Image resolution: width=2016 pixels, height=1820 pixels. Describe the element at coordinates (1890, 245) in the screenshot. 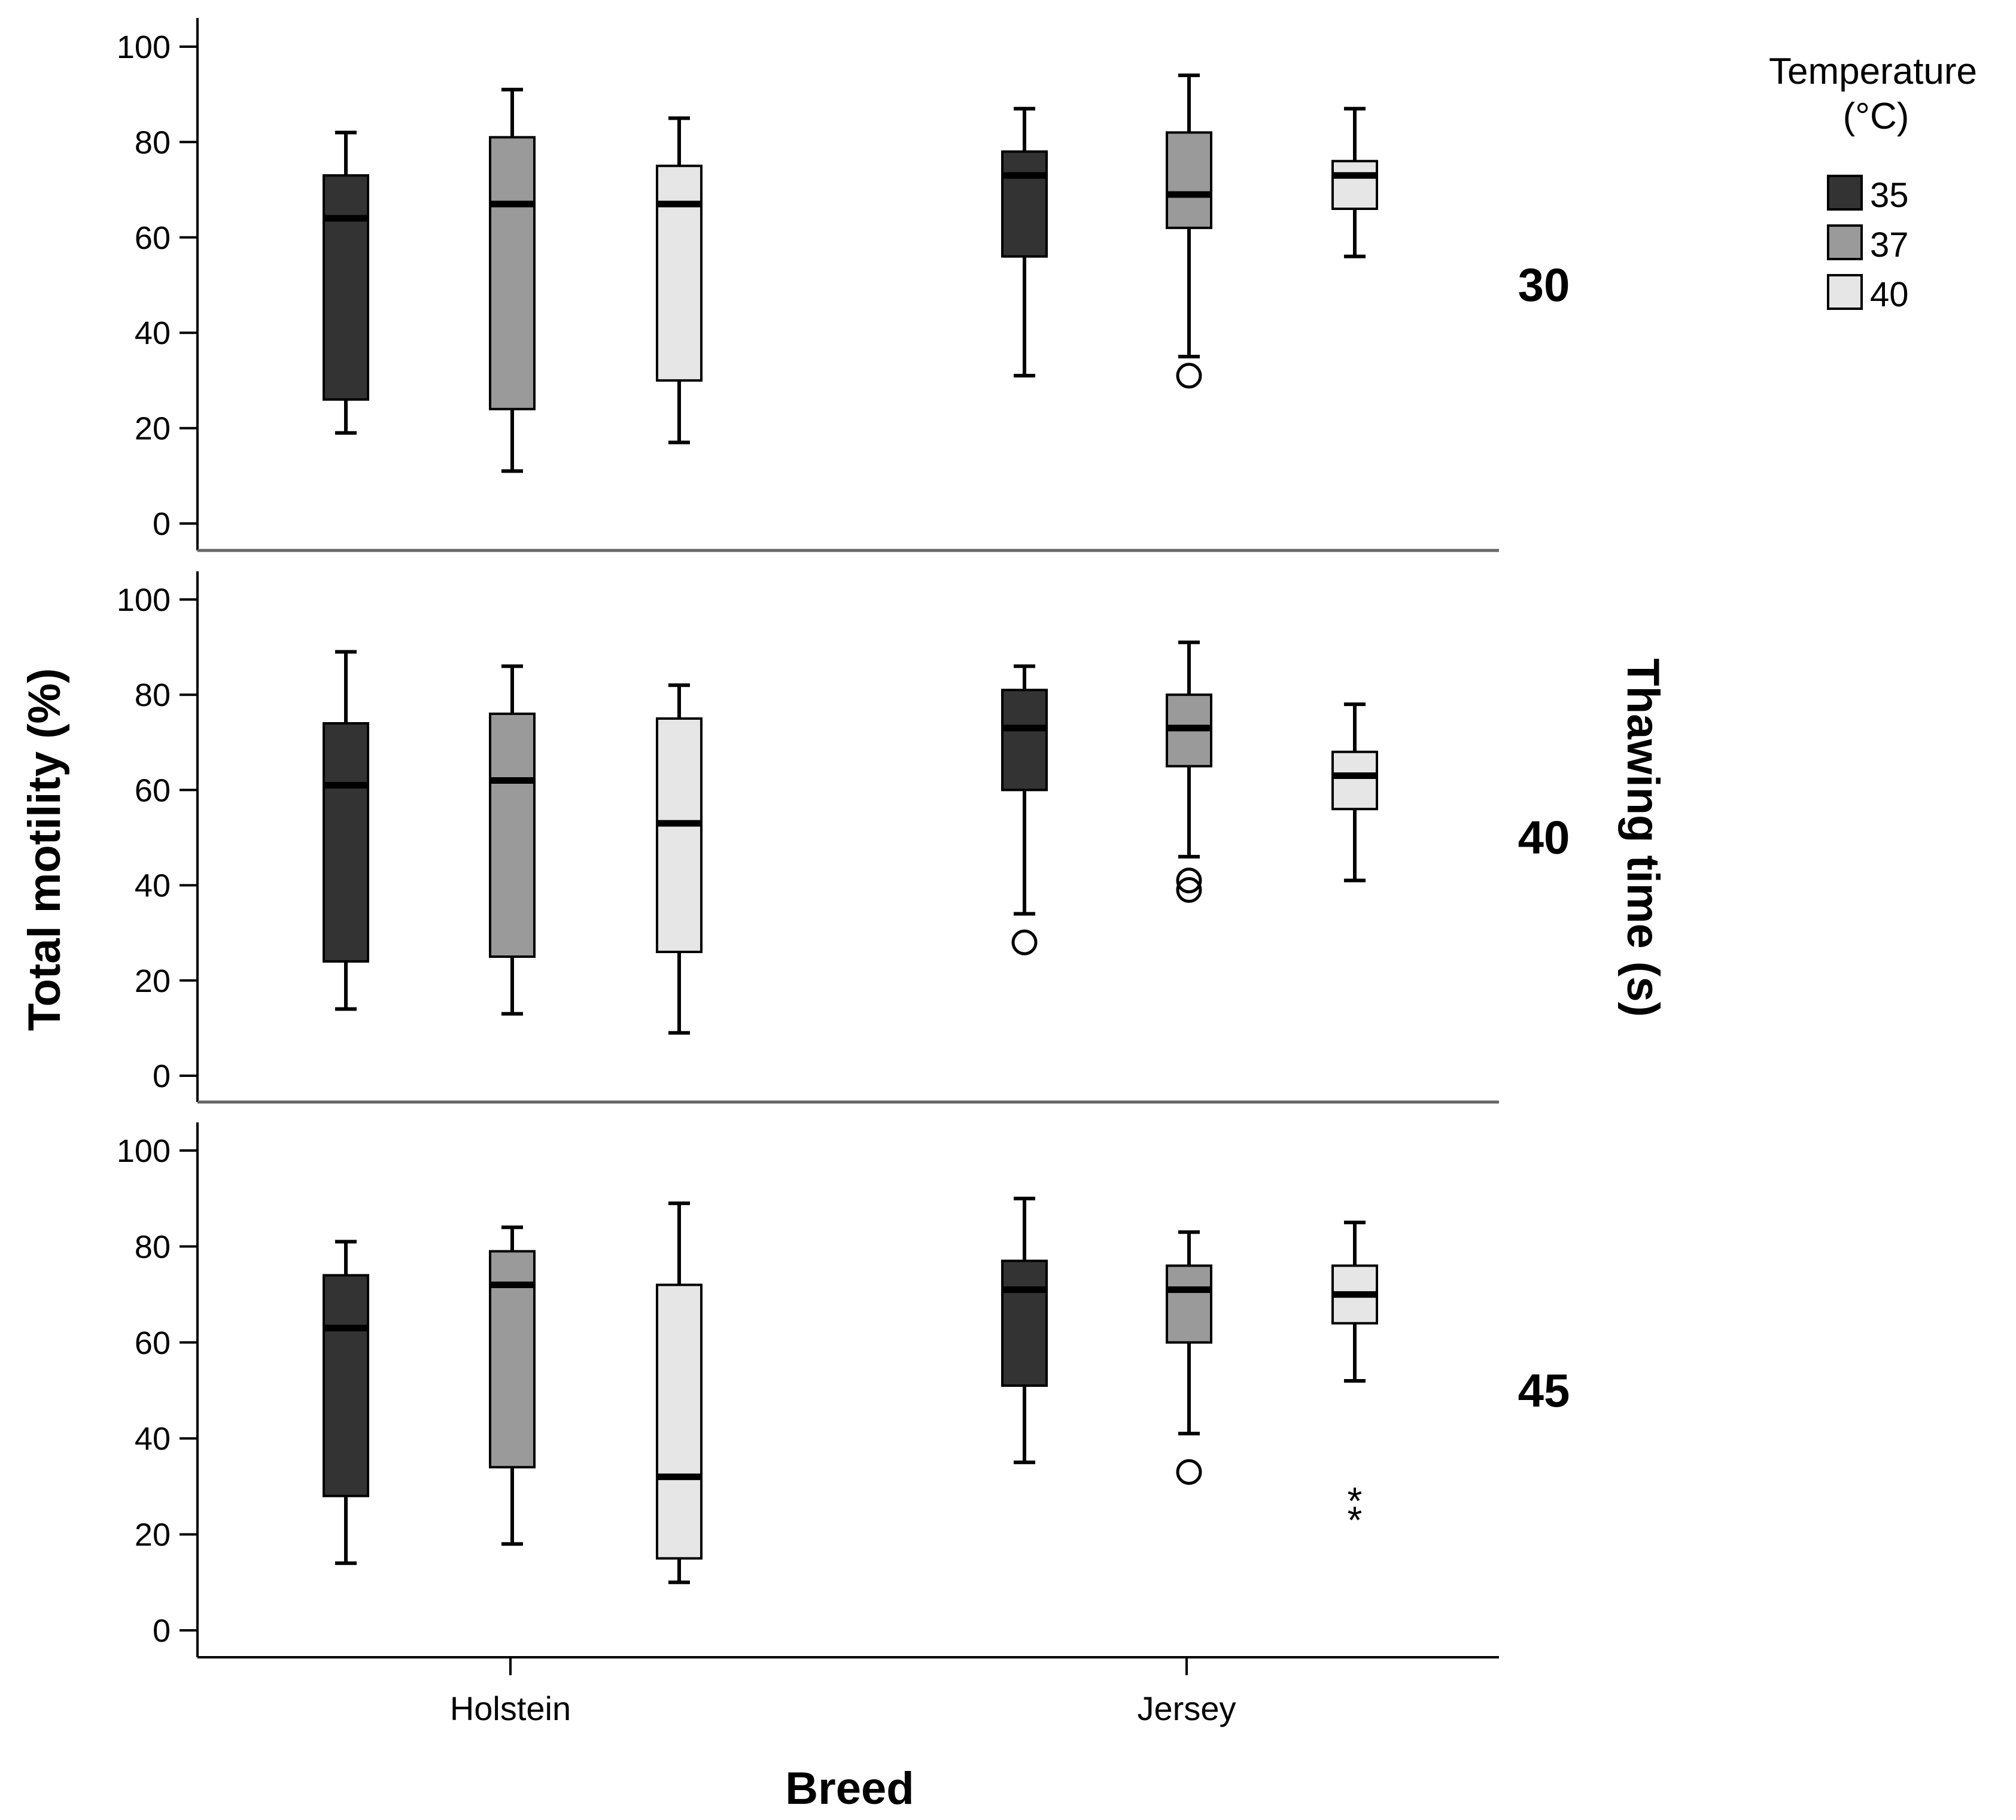

I see `legend-label: 37` at that location.